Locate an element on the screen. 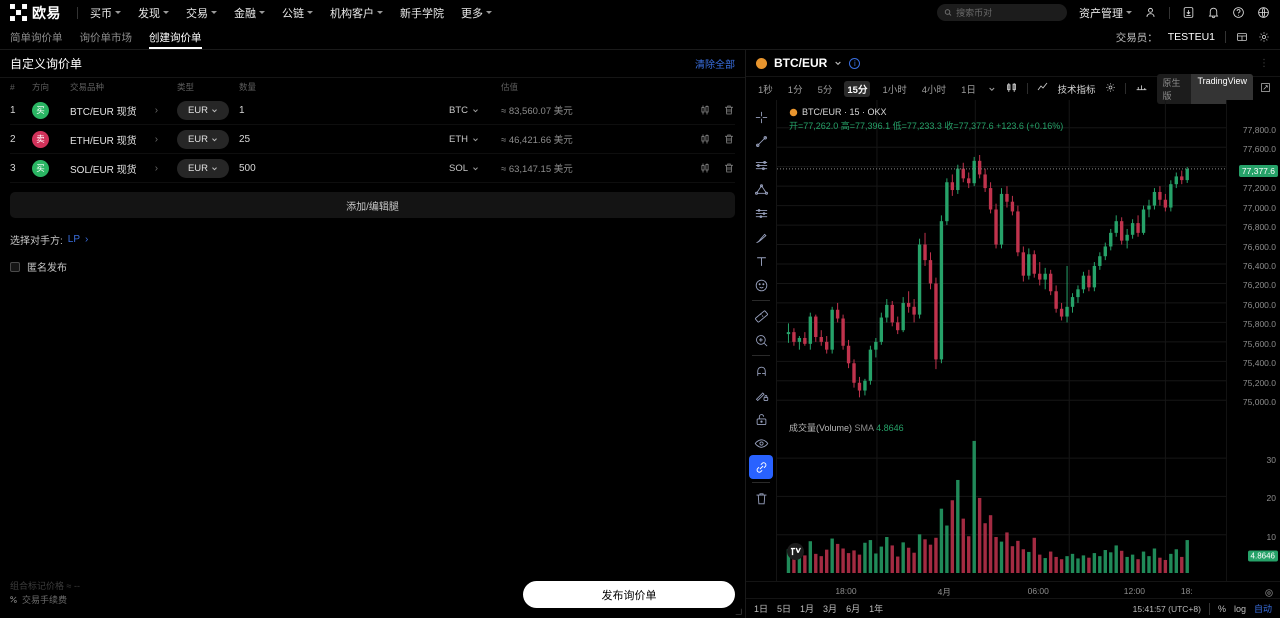  add-edit-leg-button: 添加/编辑腿 is located at coordinates (372, 205).